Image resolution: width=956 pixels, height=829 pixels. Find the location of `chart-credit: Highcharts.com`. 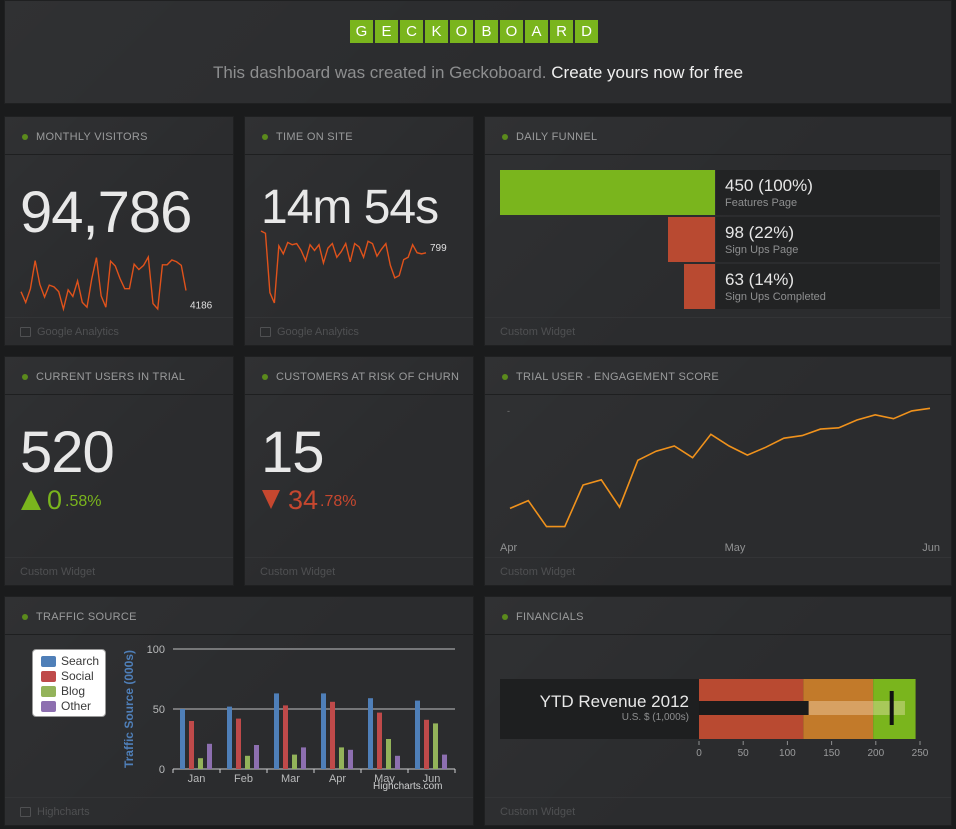

chart-credit: Highcharts.com is located at coordinates (408, 786).